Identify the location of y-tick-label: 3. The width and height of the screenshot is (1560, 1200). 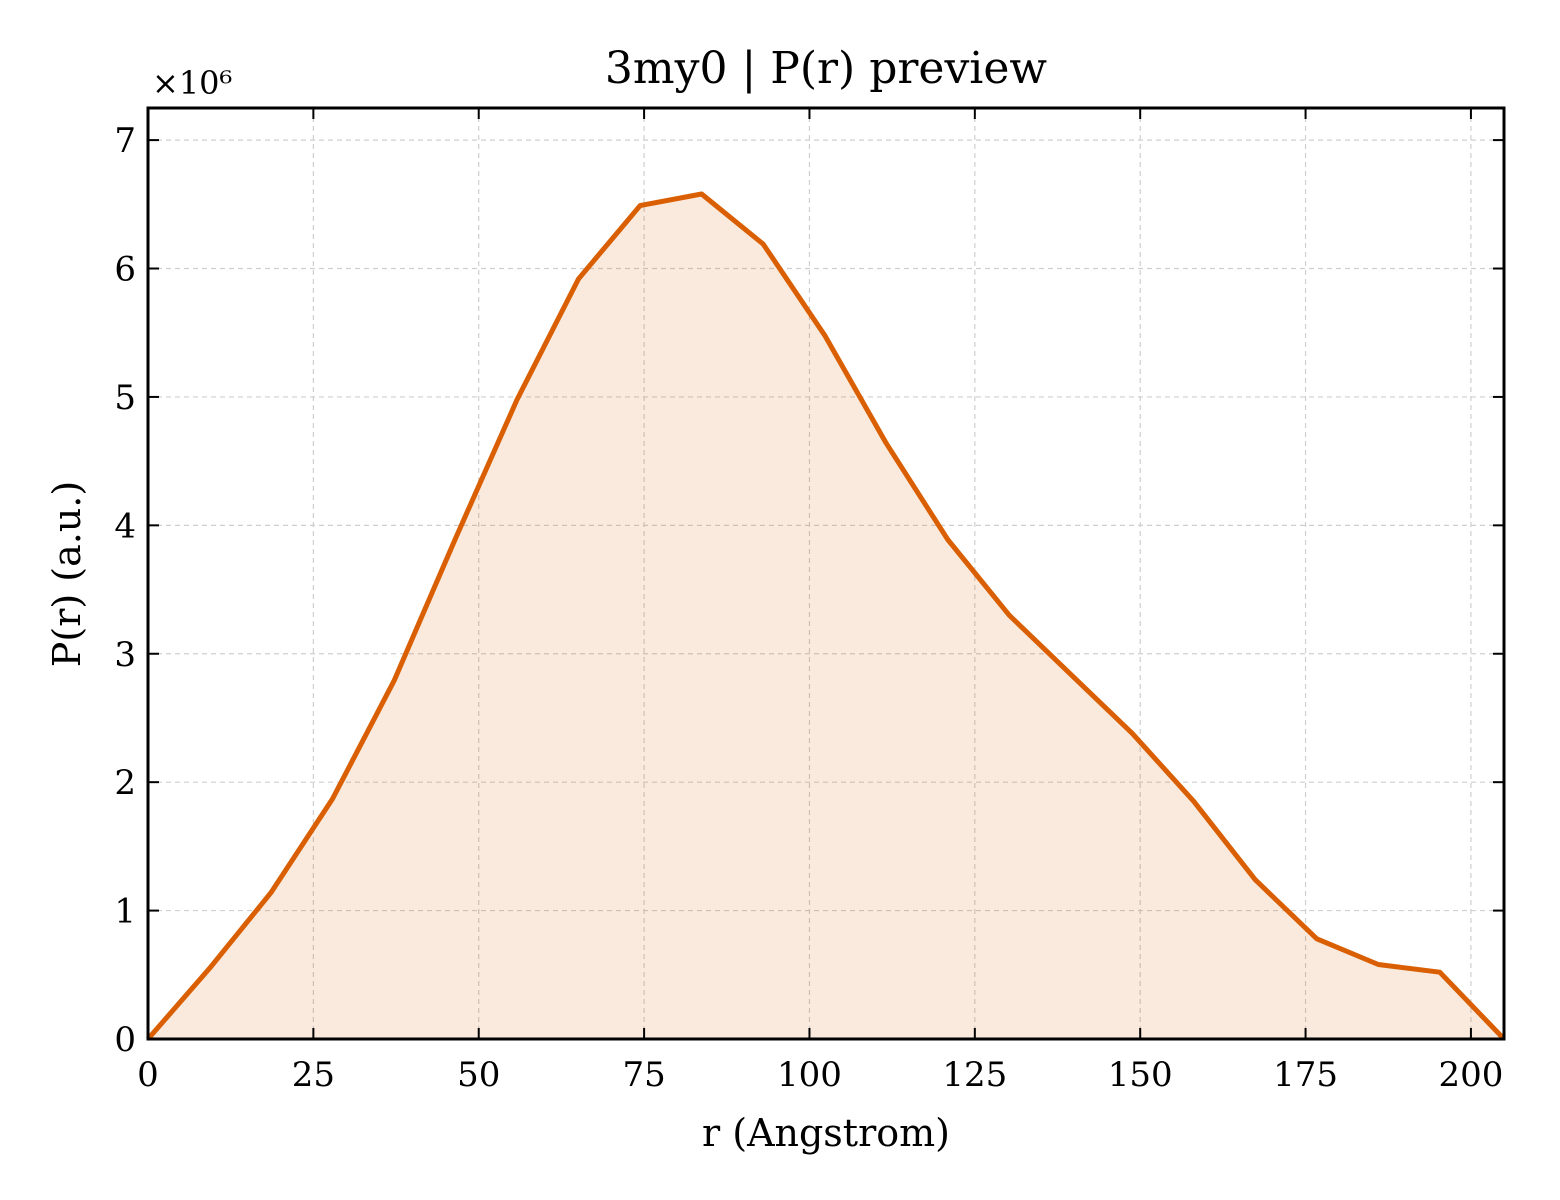
(125, 655).